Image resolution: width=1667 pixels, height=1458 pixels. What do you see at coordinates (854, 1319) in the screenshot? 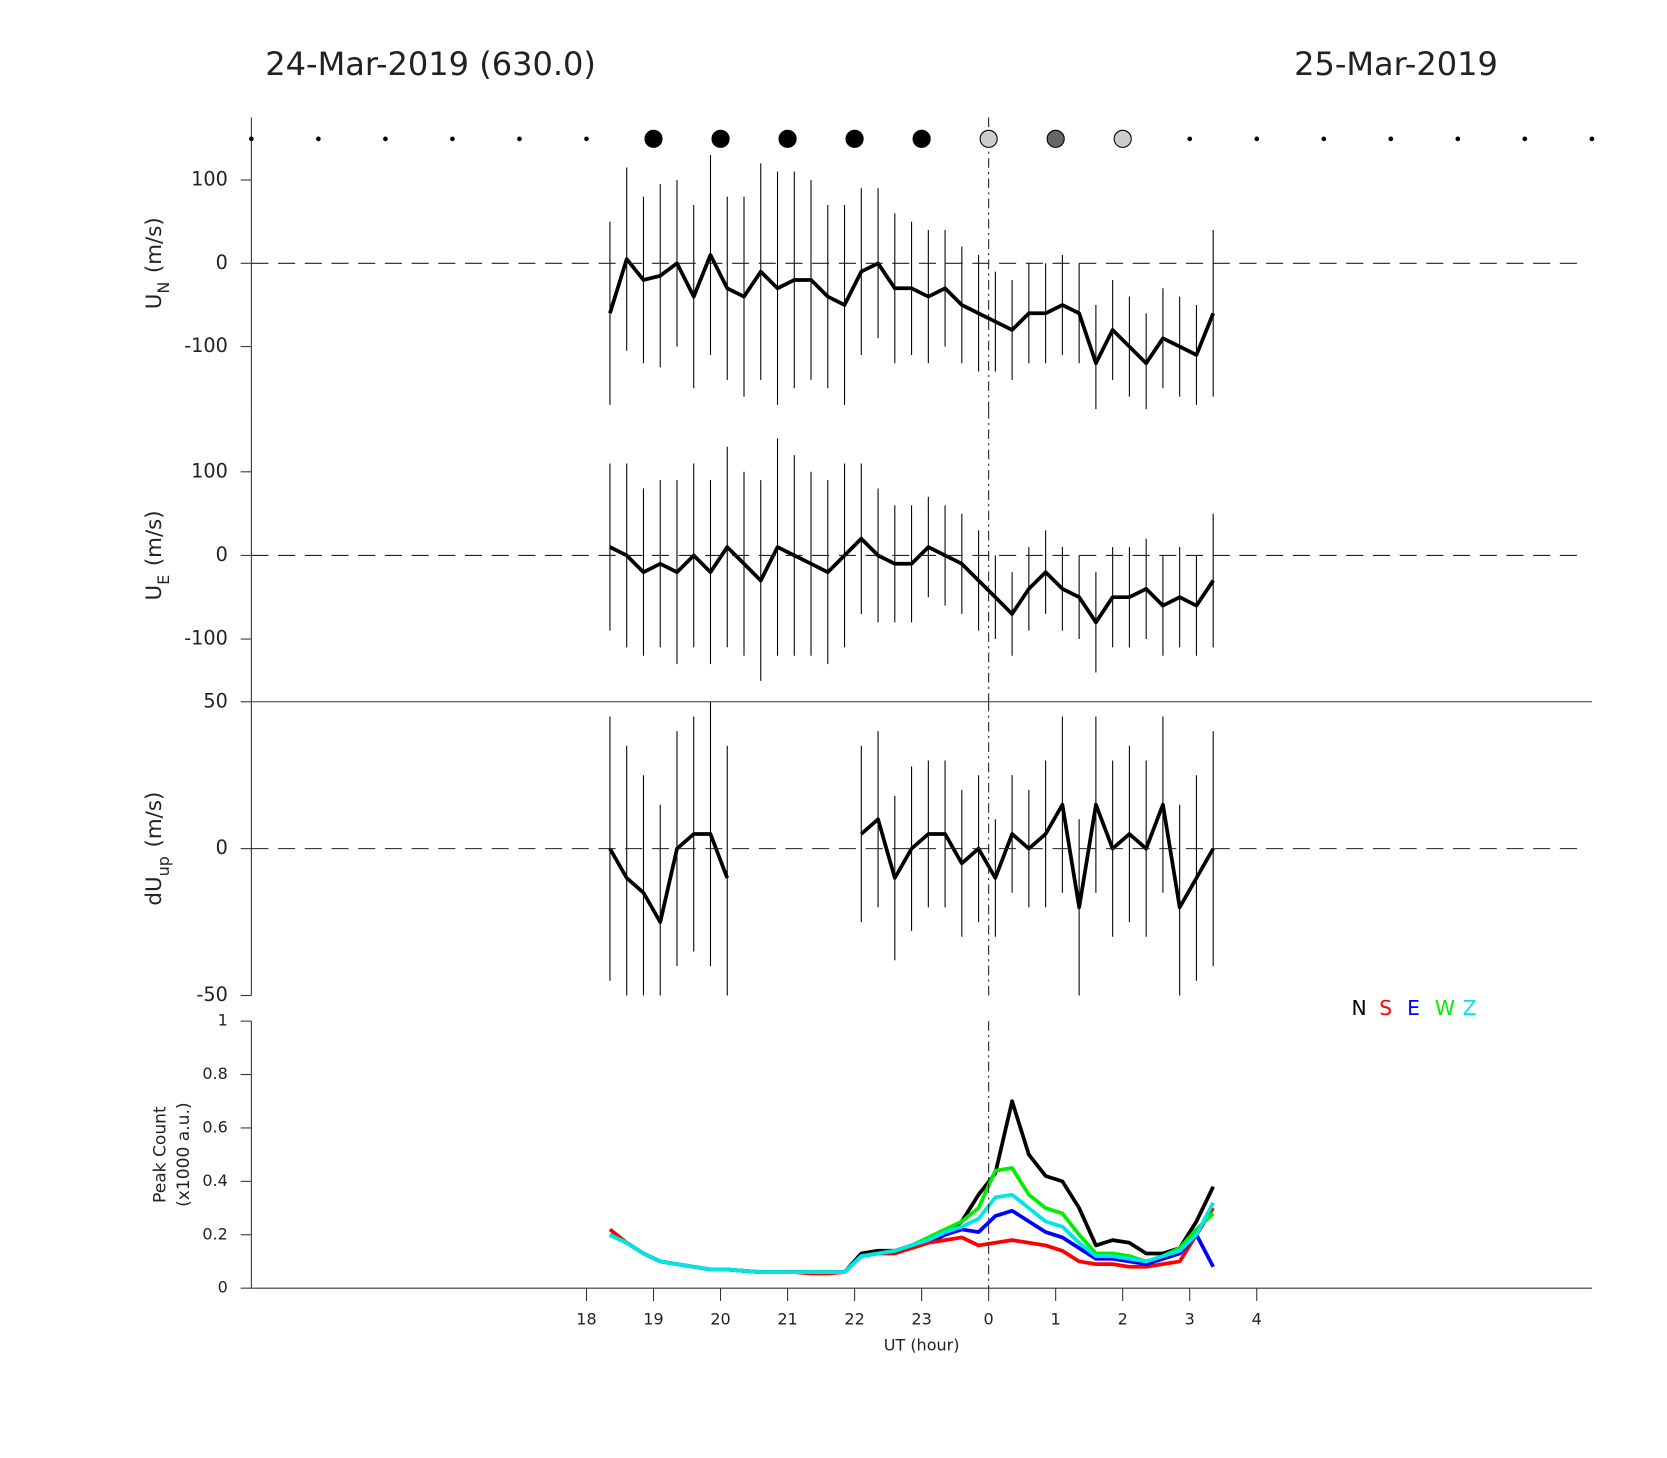
I see `x-tick-label: 22` at bounding box center [854, 1319].